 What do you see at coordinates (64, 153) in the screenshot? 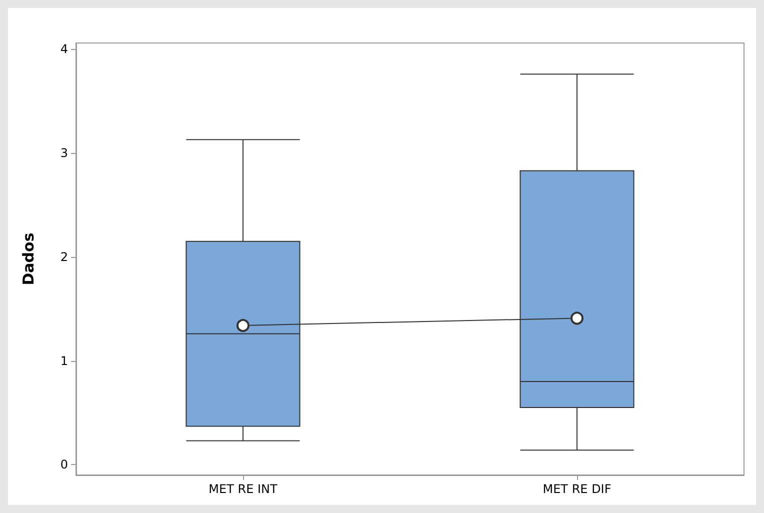
I see `y-tick-label: 3` at bounding box center [64, 153].